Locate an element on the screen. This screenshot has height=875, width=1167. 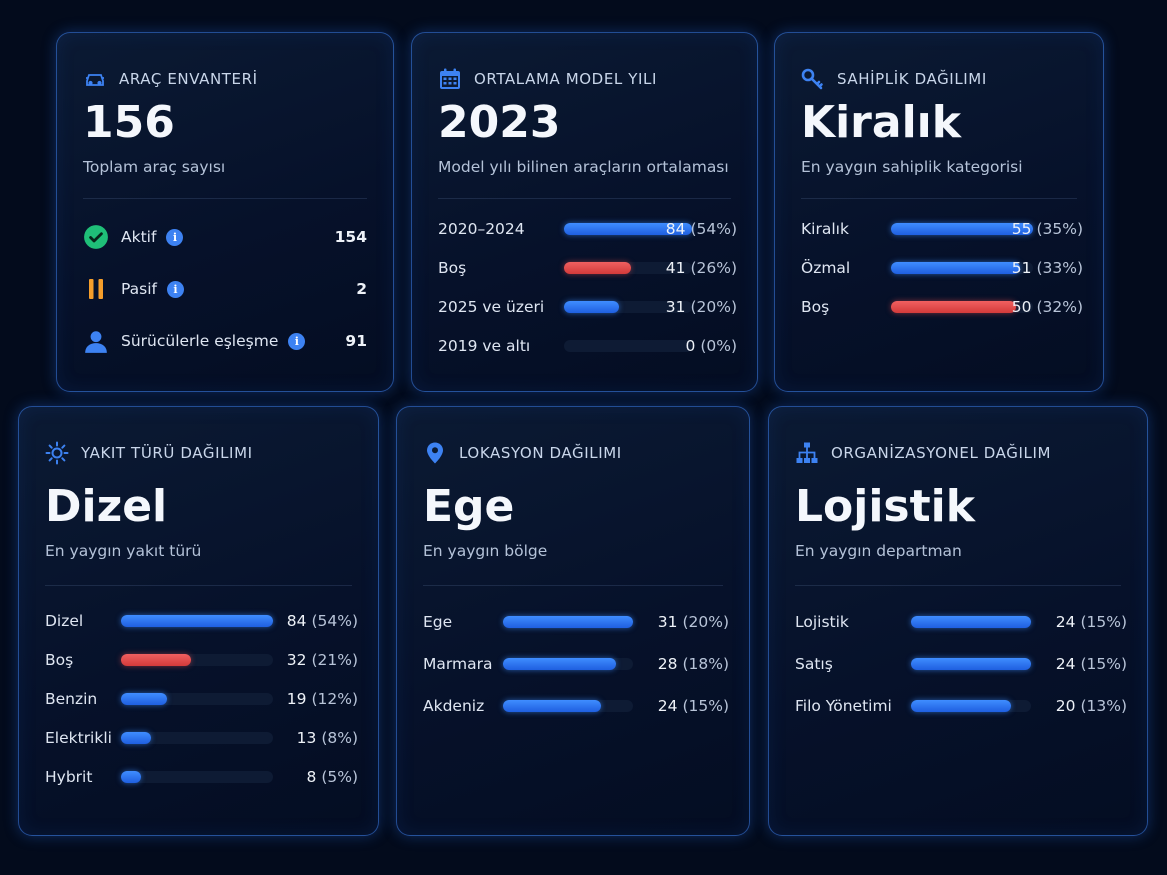
location-header: LOKASYON DAĞILIMI is located at coordinates (522, 453).